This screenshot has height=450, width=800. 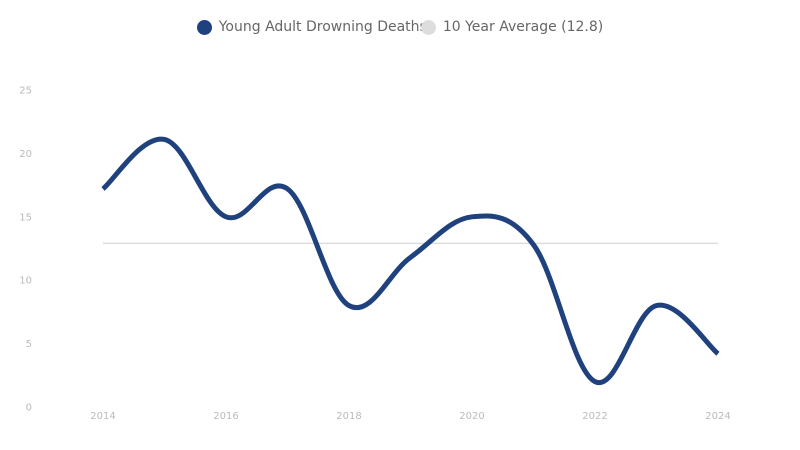 What do you see at coordinates (348, 416) in the screenshot?
I see `x-tick-label: 2018` at bounding box center [348, 416].